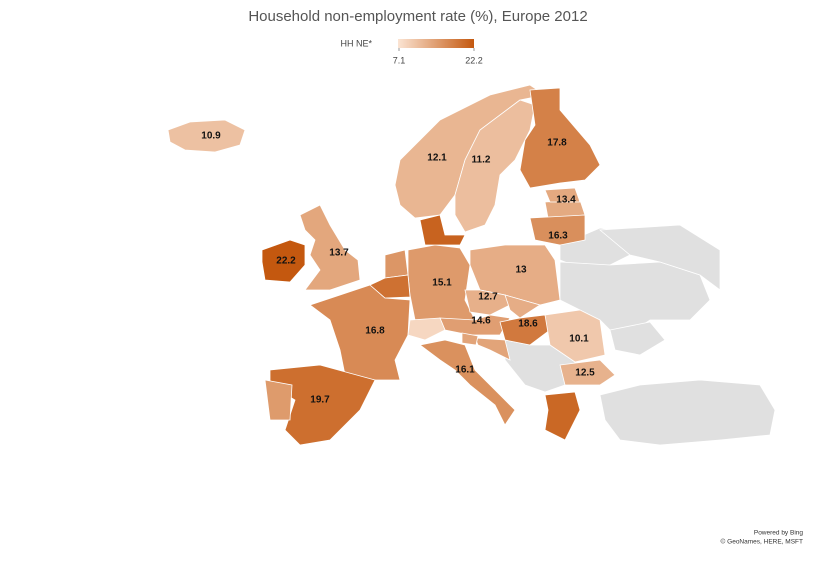 This screenshot has width=835, height=570. Describe the element at coordinates (585, 373) in the screenshot. I see `region-label: 12.5` at that location.